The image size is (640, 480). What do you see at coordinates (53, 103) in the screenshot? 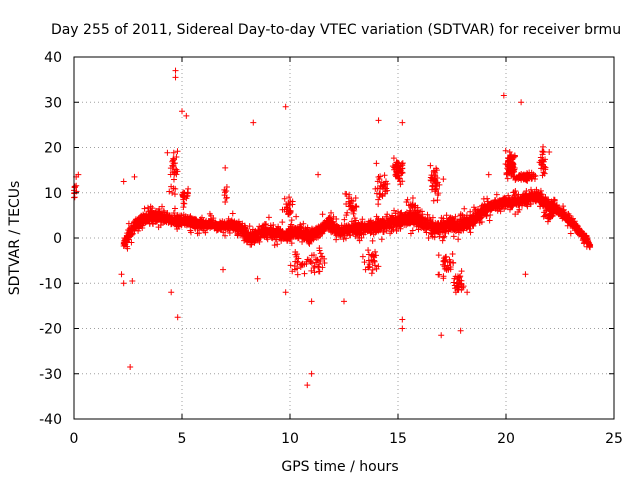
I see `y-tick-label: 30` at bounding box center [53, 103].